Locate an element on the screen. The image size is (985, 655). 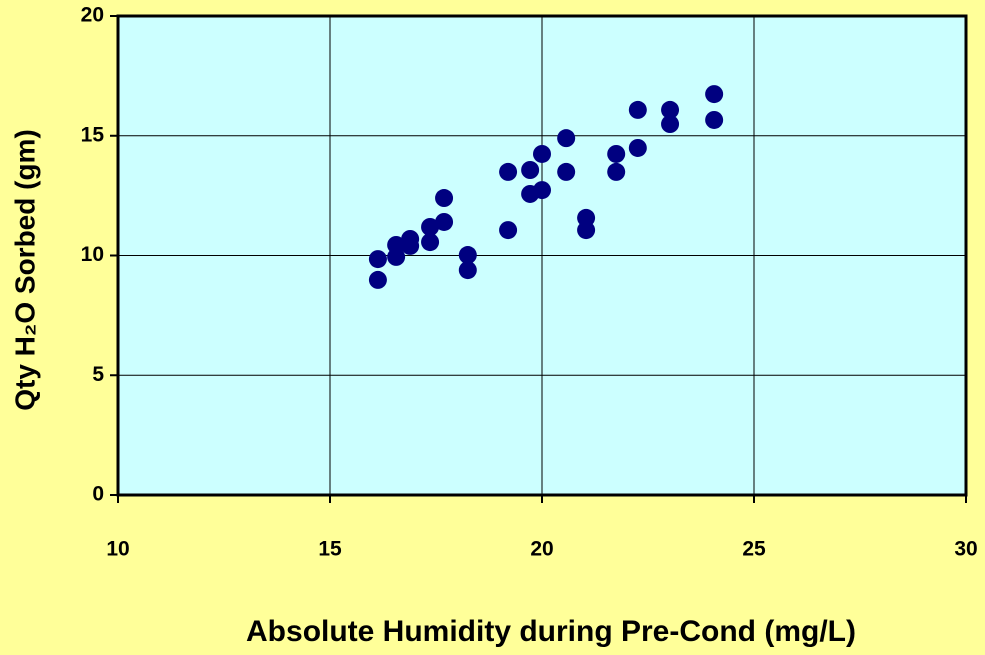
x-tick-label: 20 is located at coordinates (541, 549).